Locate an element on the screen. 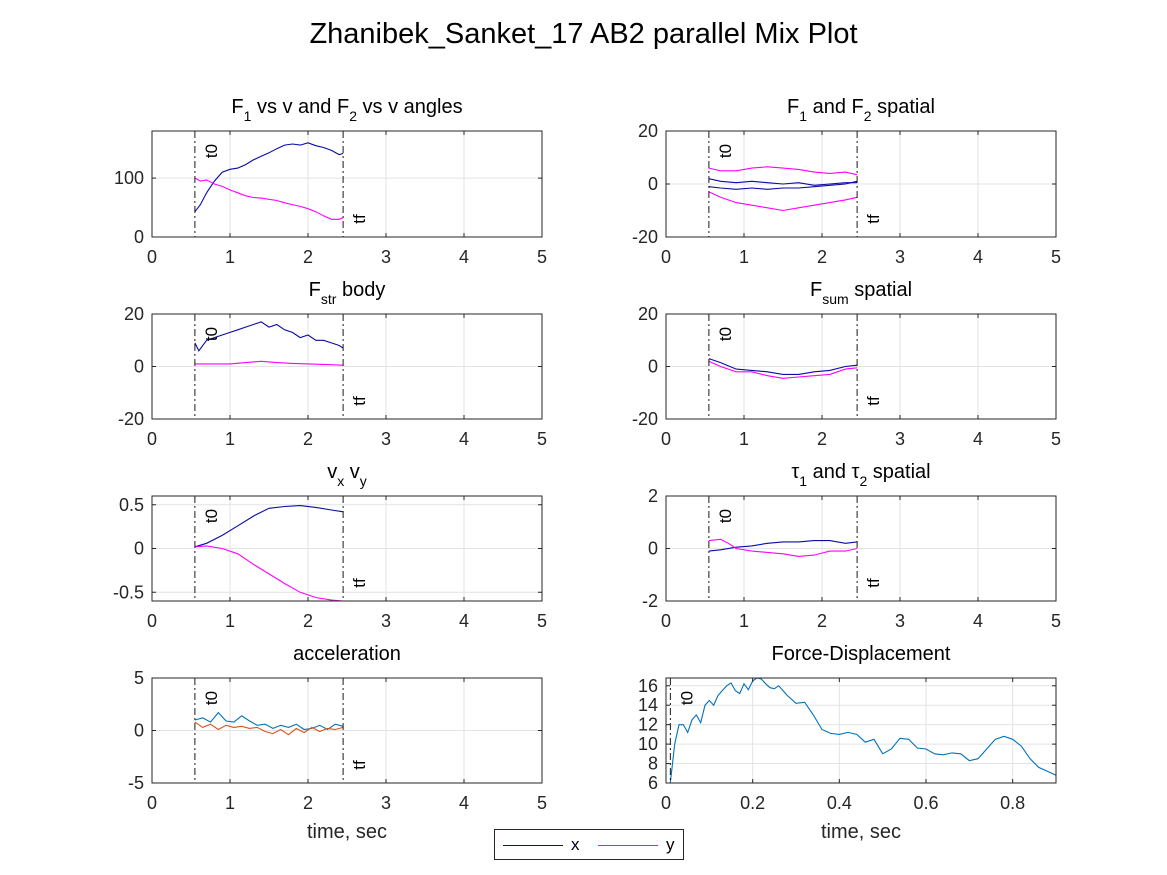  y-tick-label: 16 is located at coordinates (648, 686).